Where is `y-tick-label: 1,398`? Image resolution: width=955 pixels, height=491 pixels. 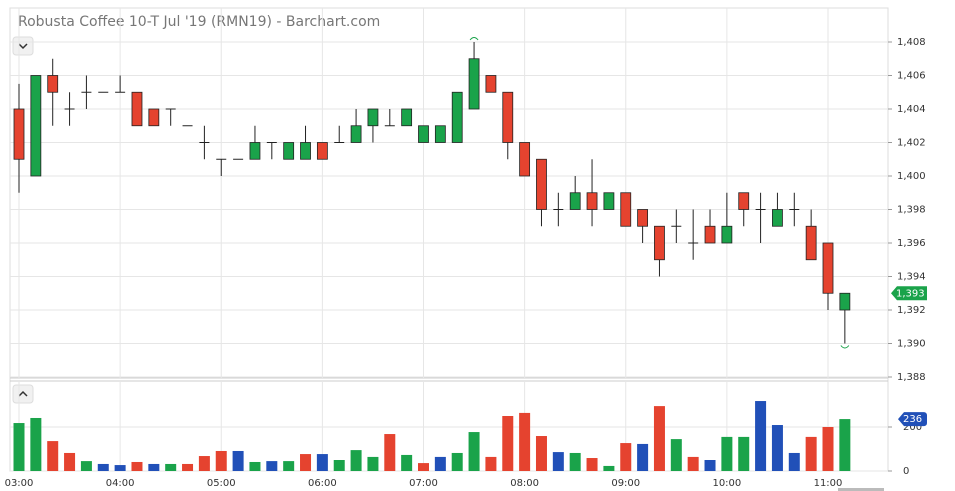 y-tick-label: 1,398 is located at coordinates (911, 210).